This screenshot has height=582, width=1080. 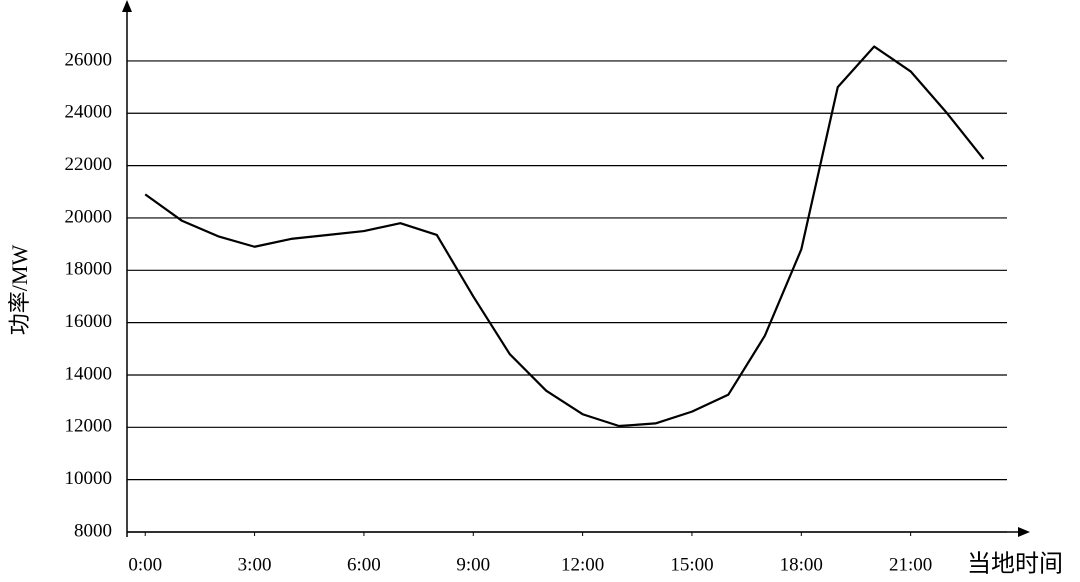 I want to click on y-tick-label: 8000, so click(x=93, y=530).